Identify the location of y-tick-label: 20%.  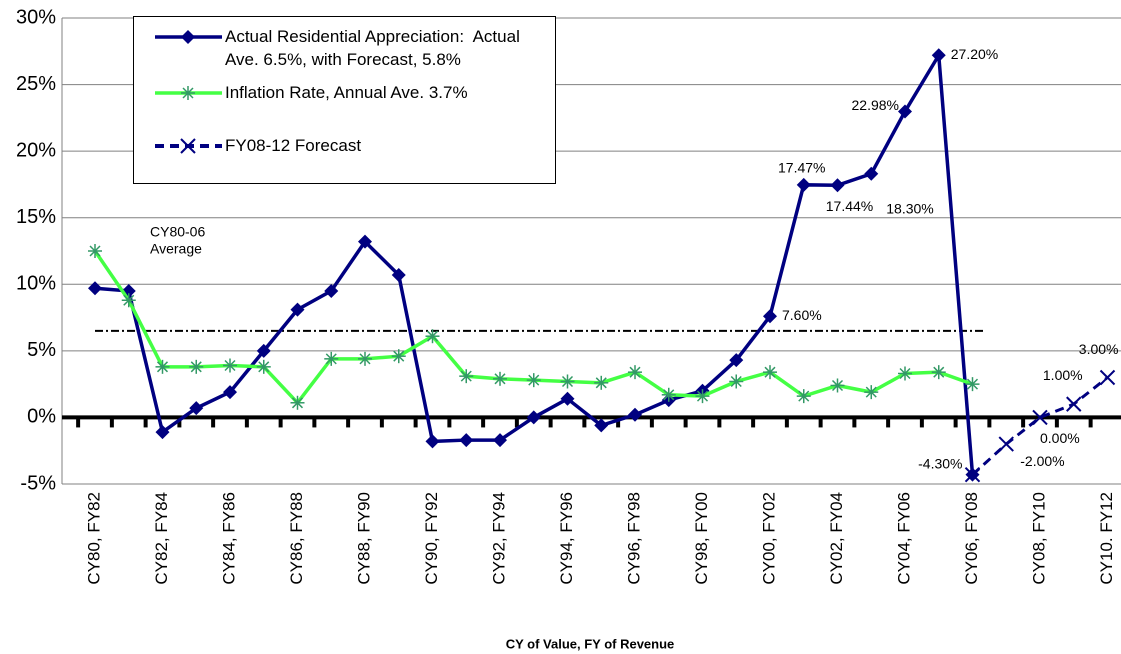
(36, 150).